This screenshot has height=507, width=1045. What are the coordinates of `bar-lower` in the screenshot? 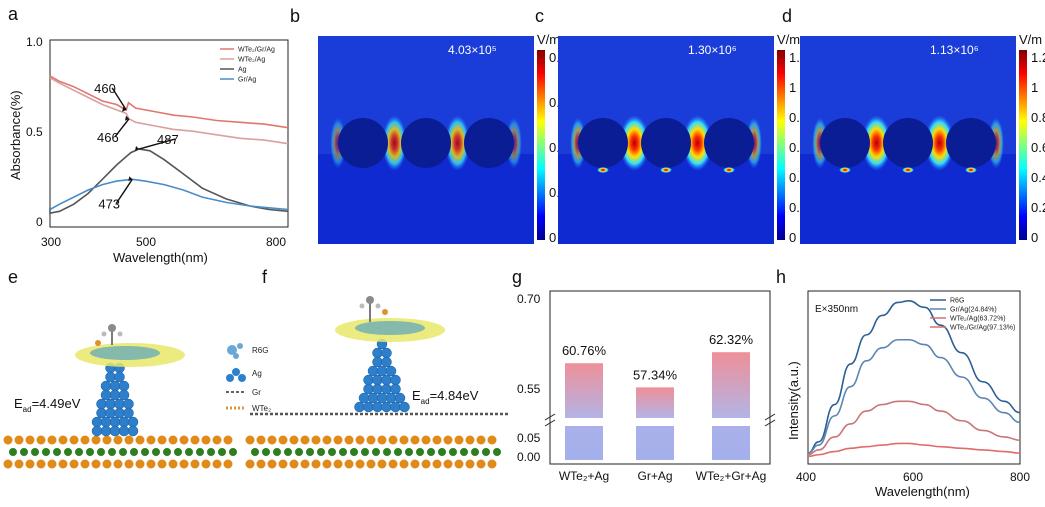 It's located at (584, 443).